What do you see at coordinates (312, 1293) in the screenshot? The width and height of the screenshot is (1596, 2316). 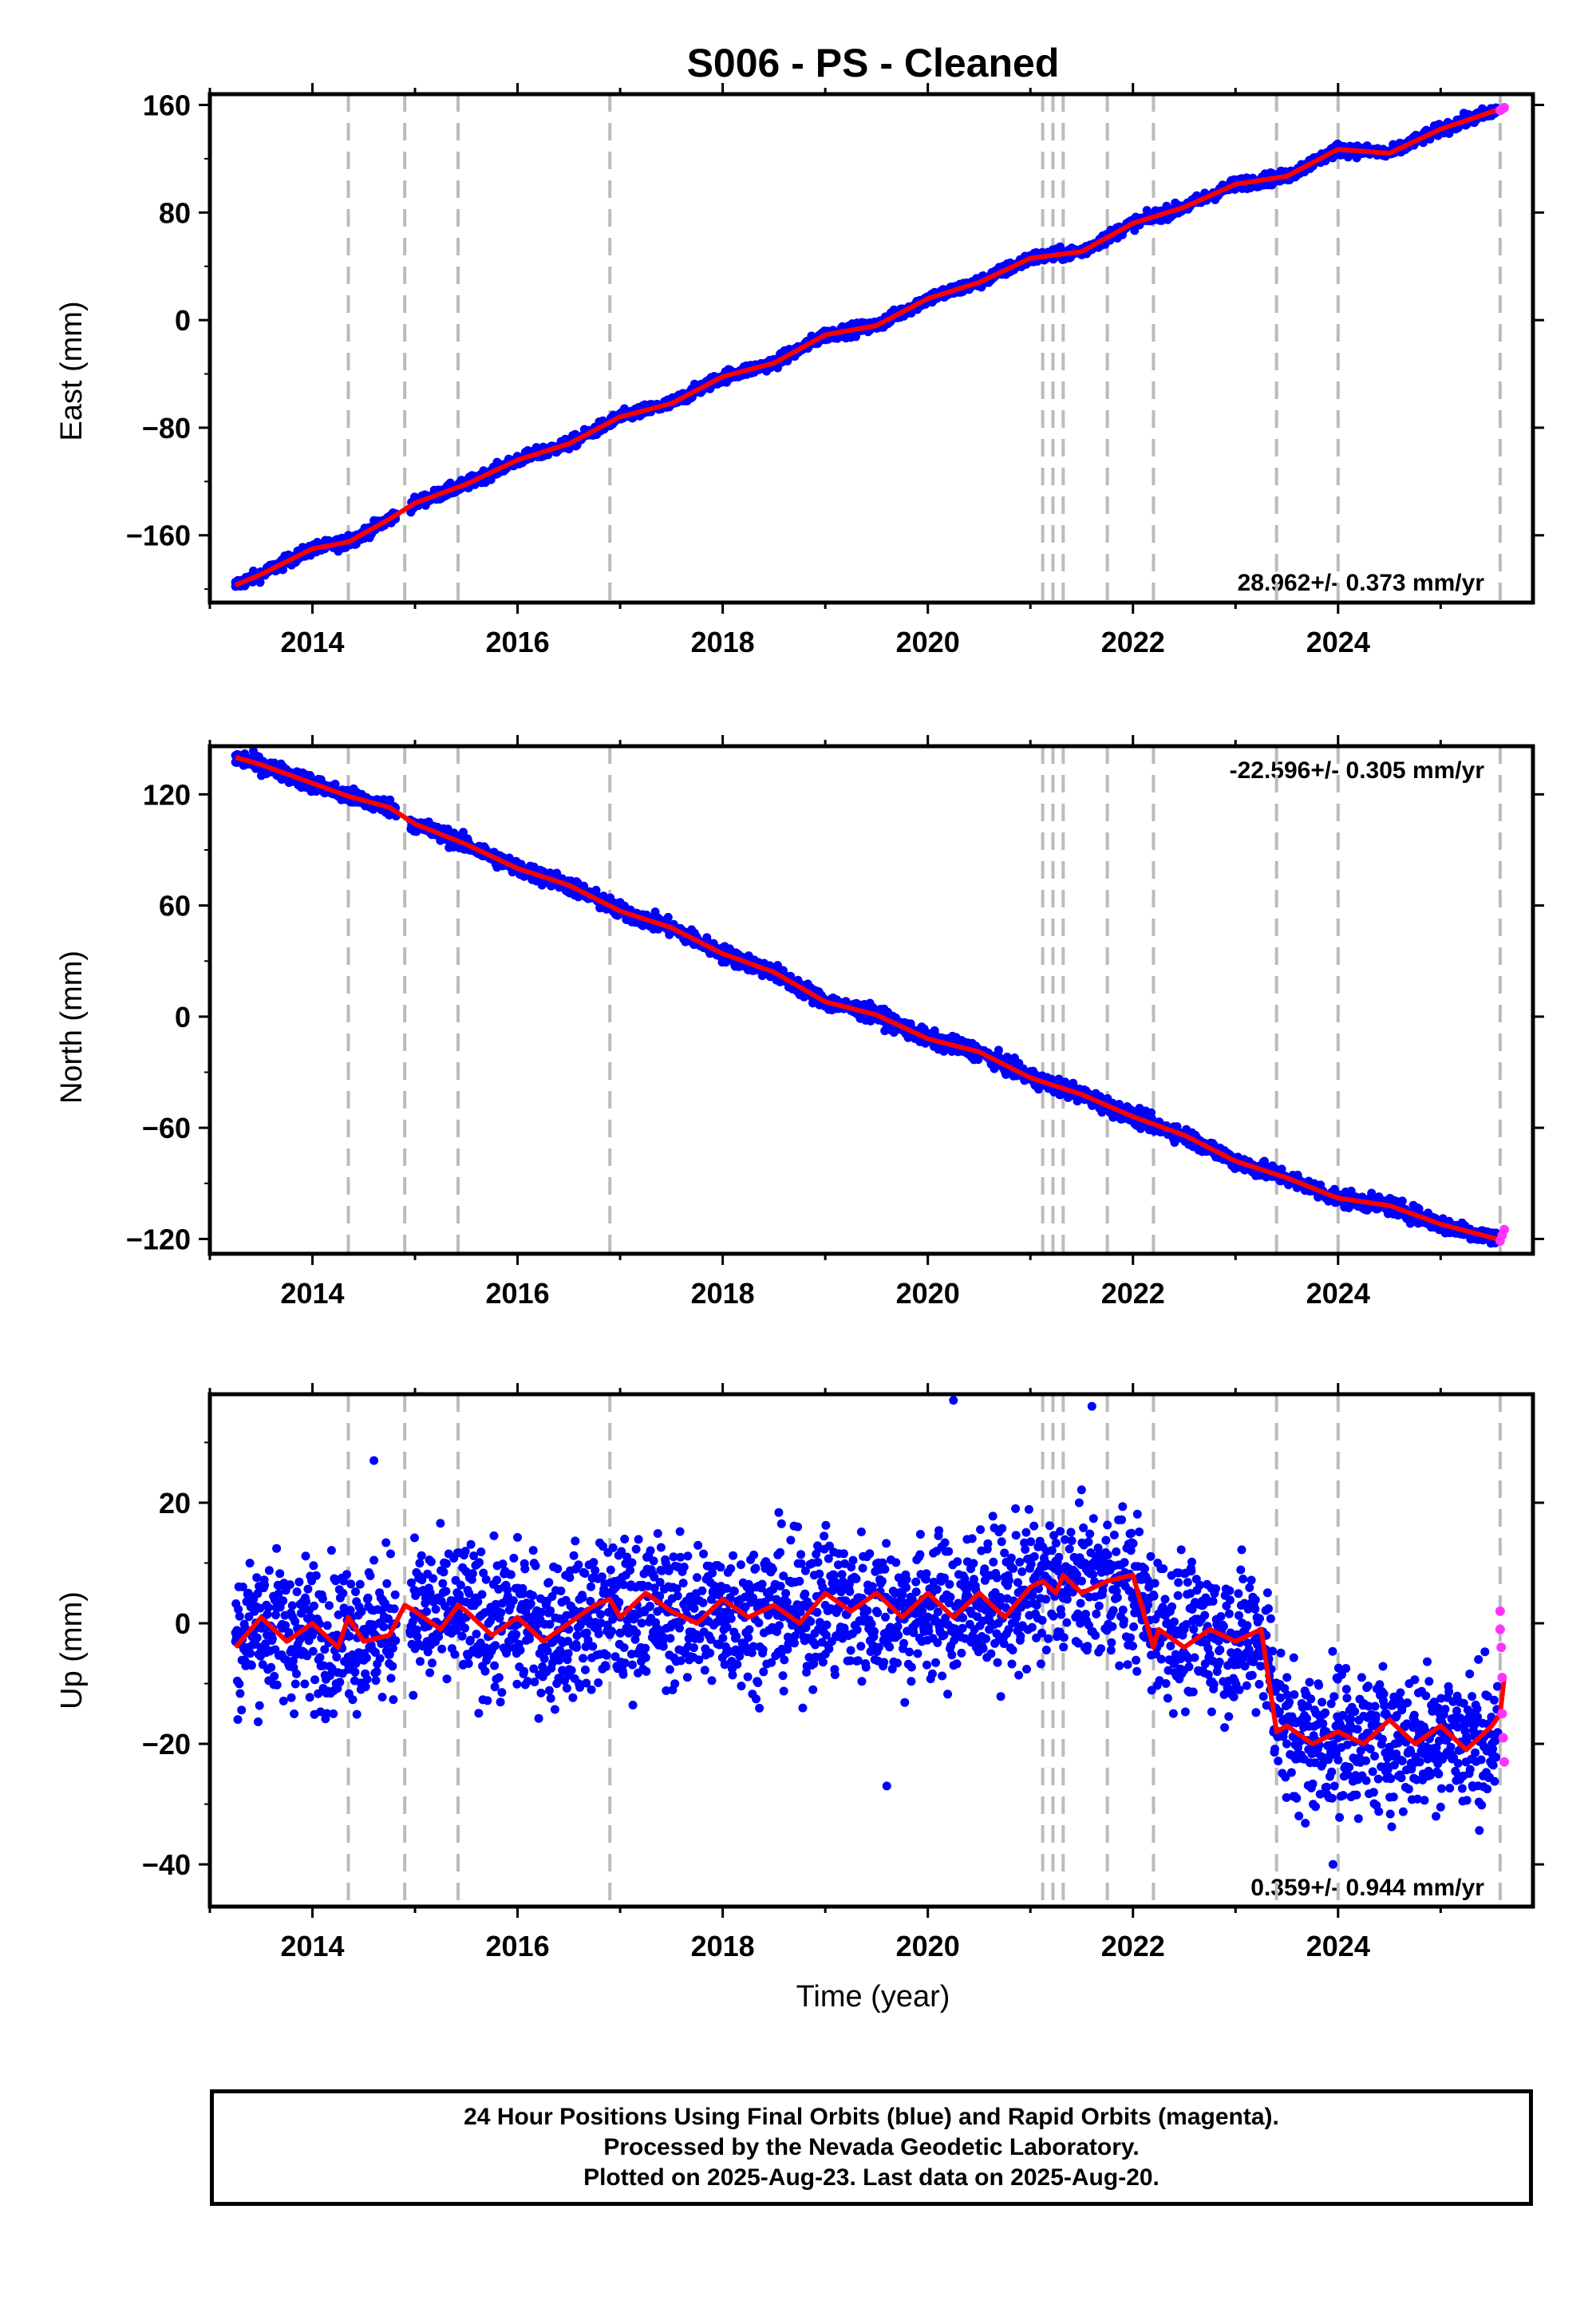 I see `north-xtick-label-0: 2014` at bounding box center [312, 1293].